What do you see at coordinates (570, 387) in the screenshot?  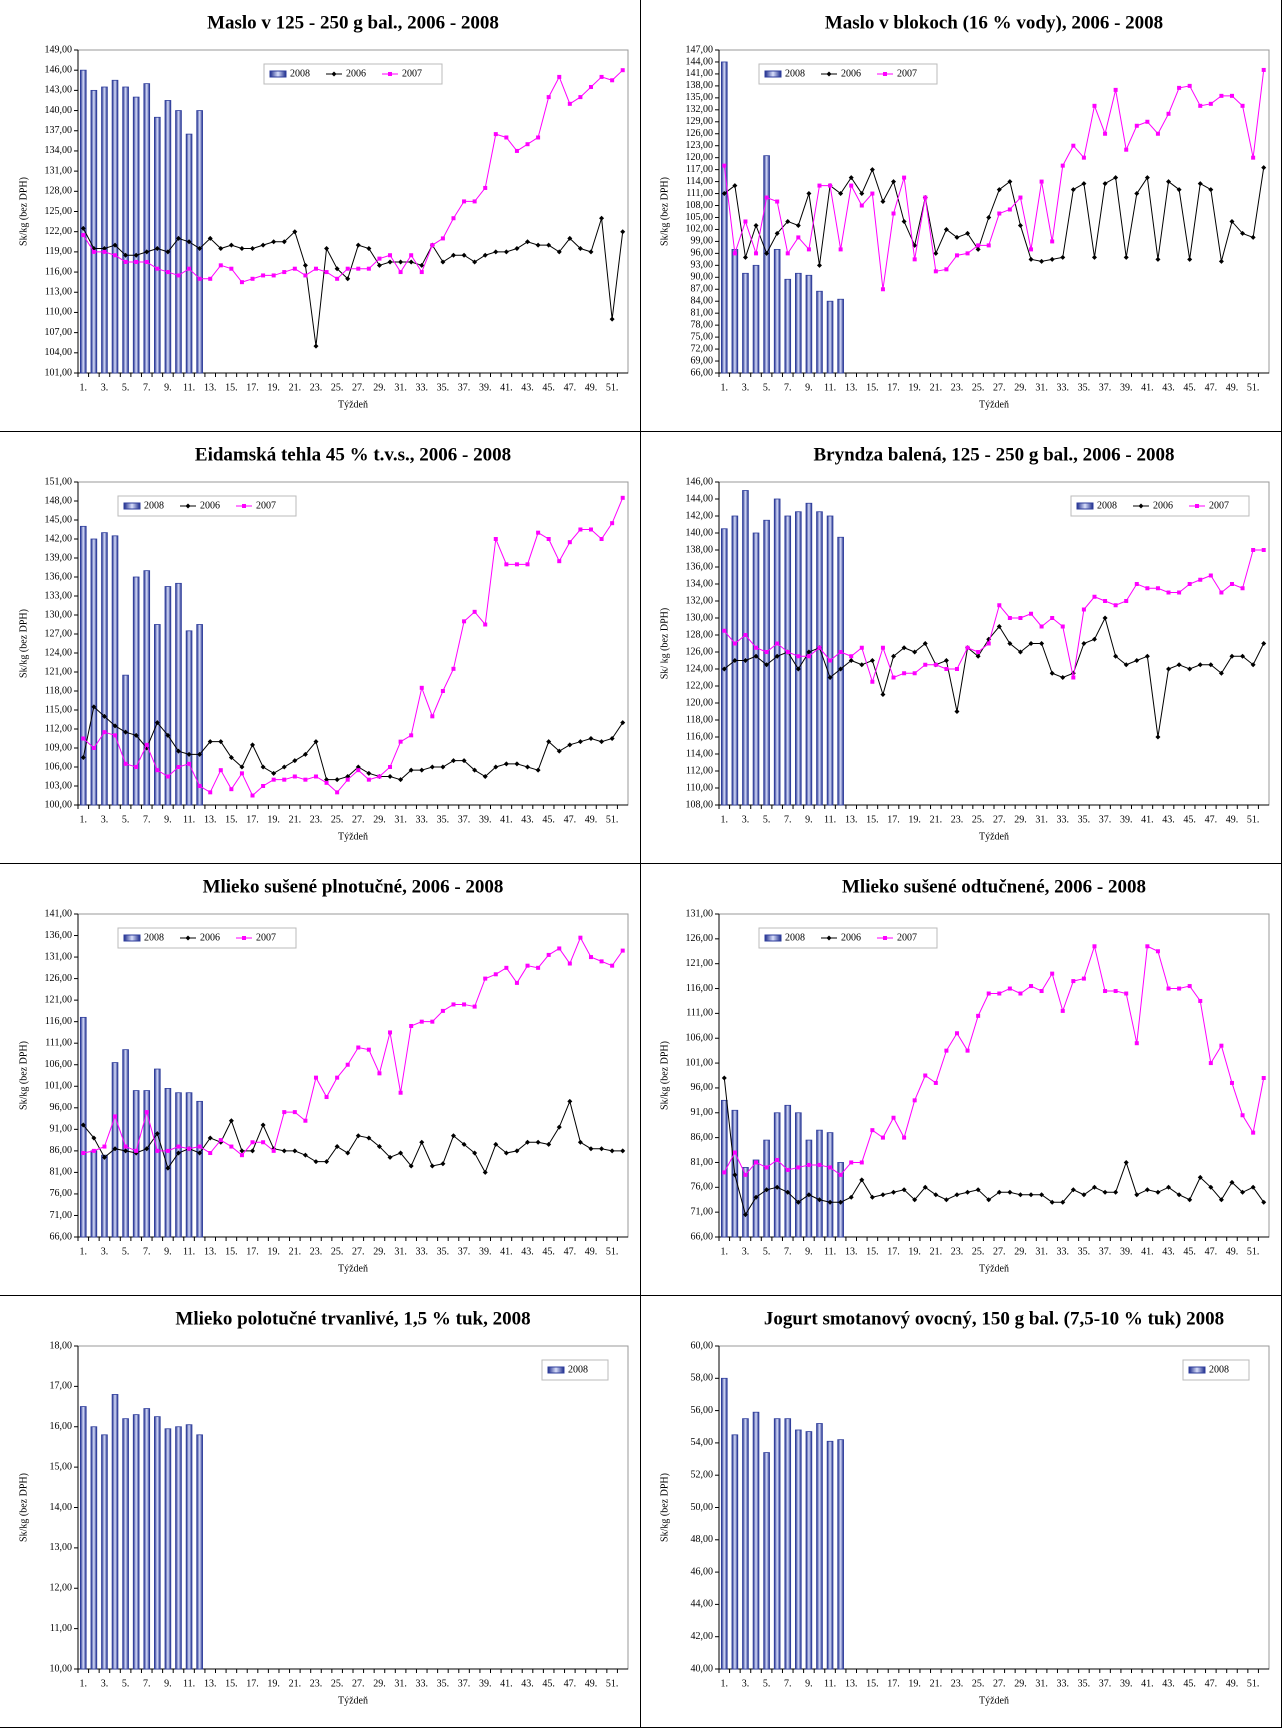 I see `x-tick-label: 47.` at bounding box center [570, 387].